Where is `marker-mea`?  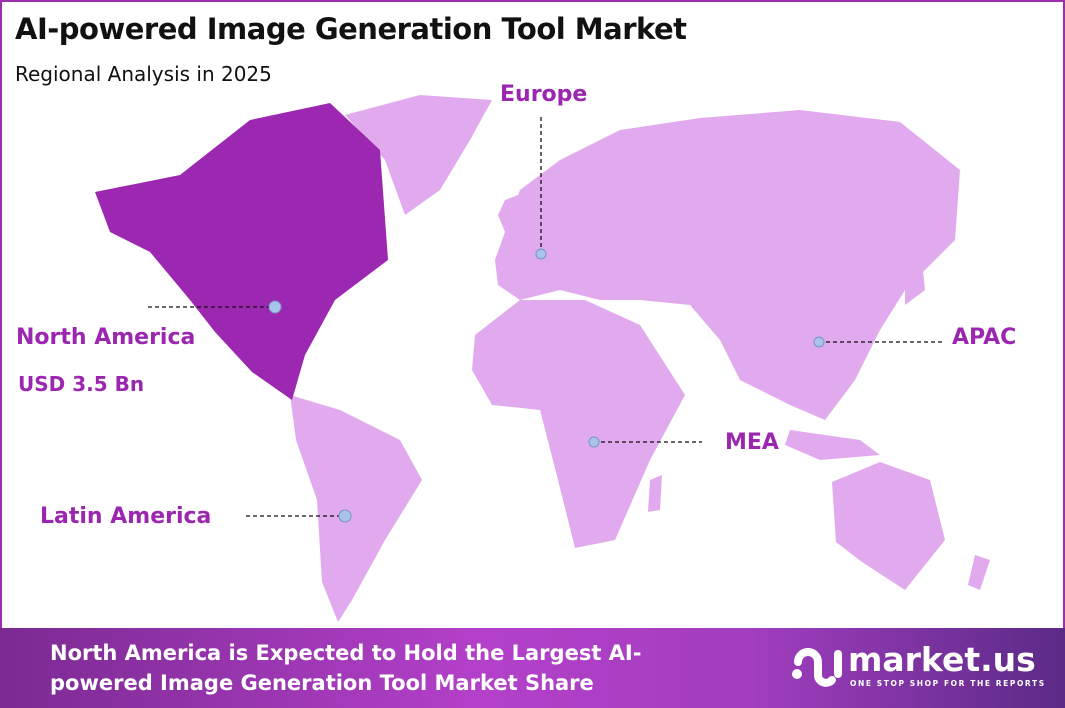 marker-mea is located at coordinates (594, 442).